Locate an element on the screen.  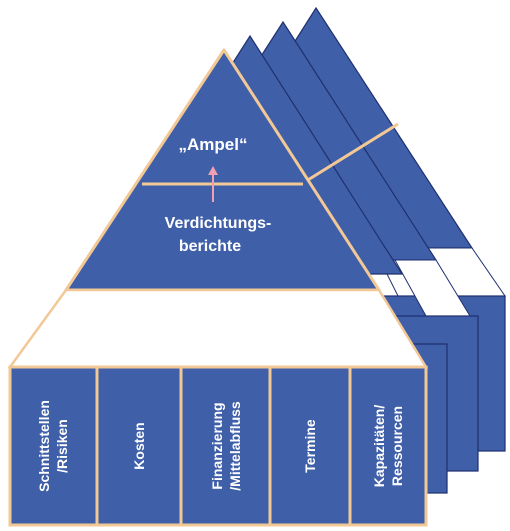
column-1: Schnittstellen /Risiken is located at coordinates (53, 446).